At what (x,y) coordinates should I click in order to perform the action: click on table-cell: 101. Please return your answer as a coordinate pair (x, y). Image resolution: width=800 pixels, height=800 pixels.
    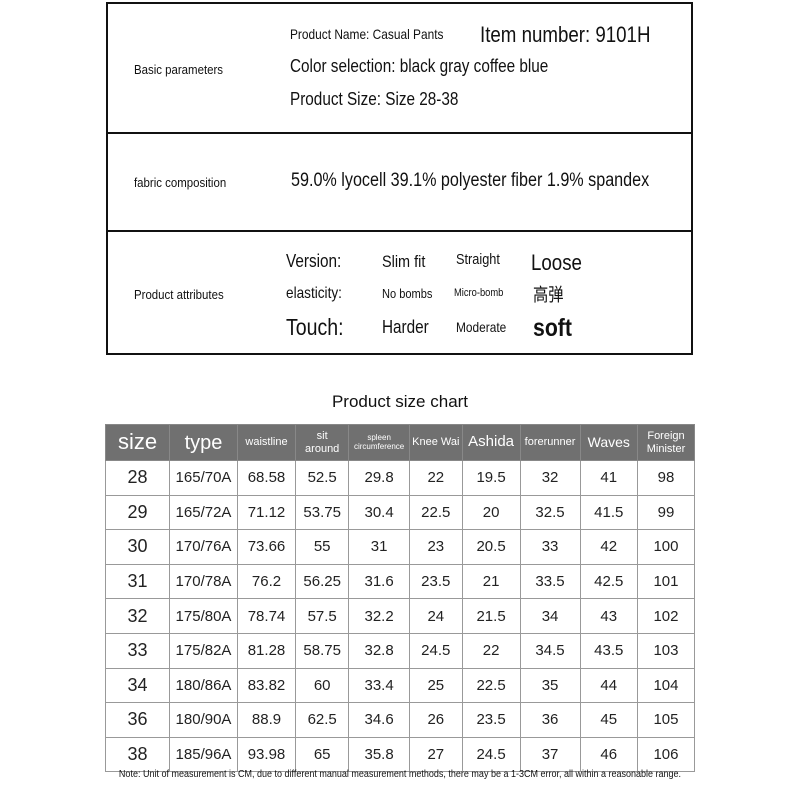
    Looking at the image, I should click on (666, 581).